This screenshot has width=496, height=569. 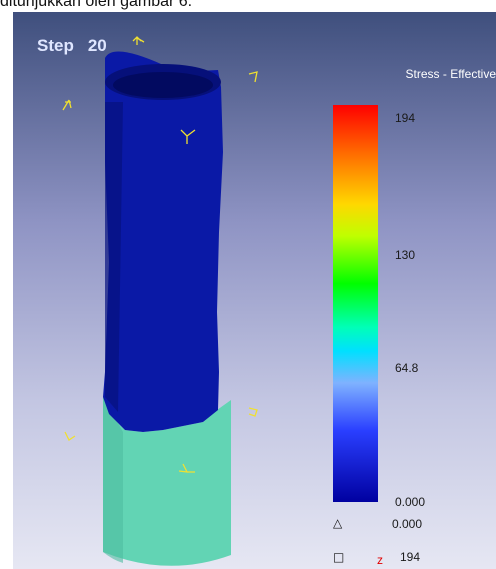 I want to click on legend-title: Stress - Effective, so click(x=450, y=74).